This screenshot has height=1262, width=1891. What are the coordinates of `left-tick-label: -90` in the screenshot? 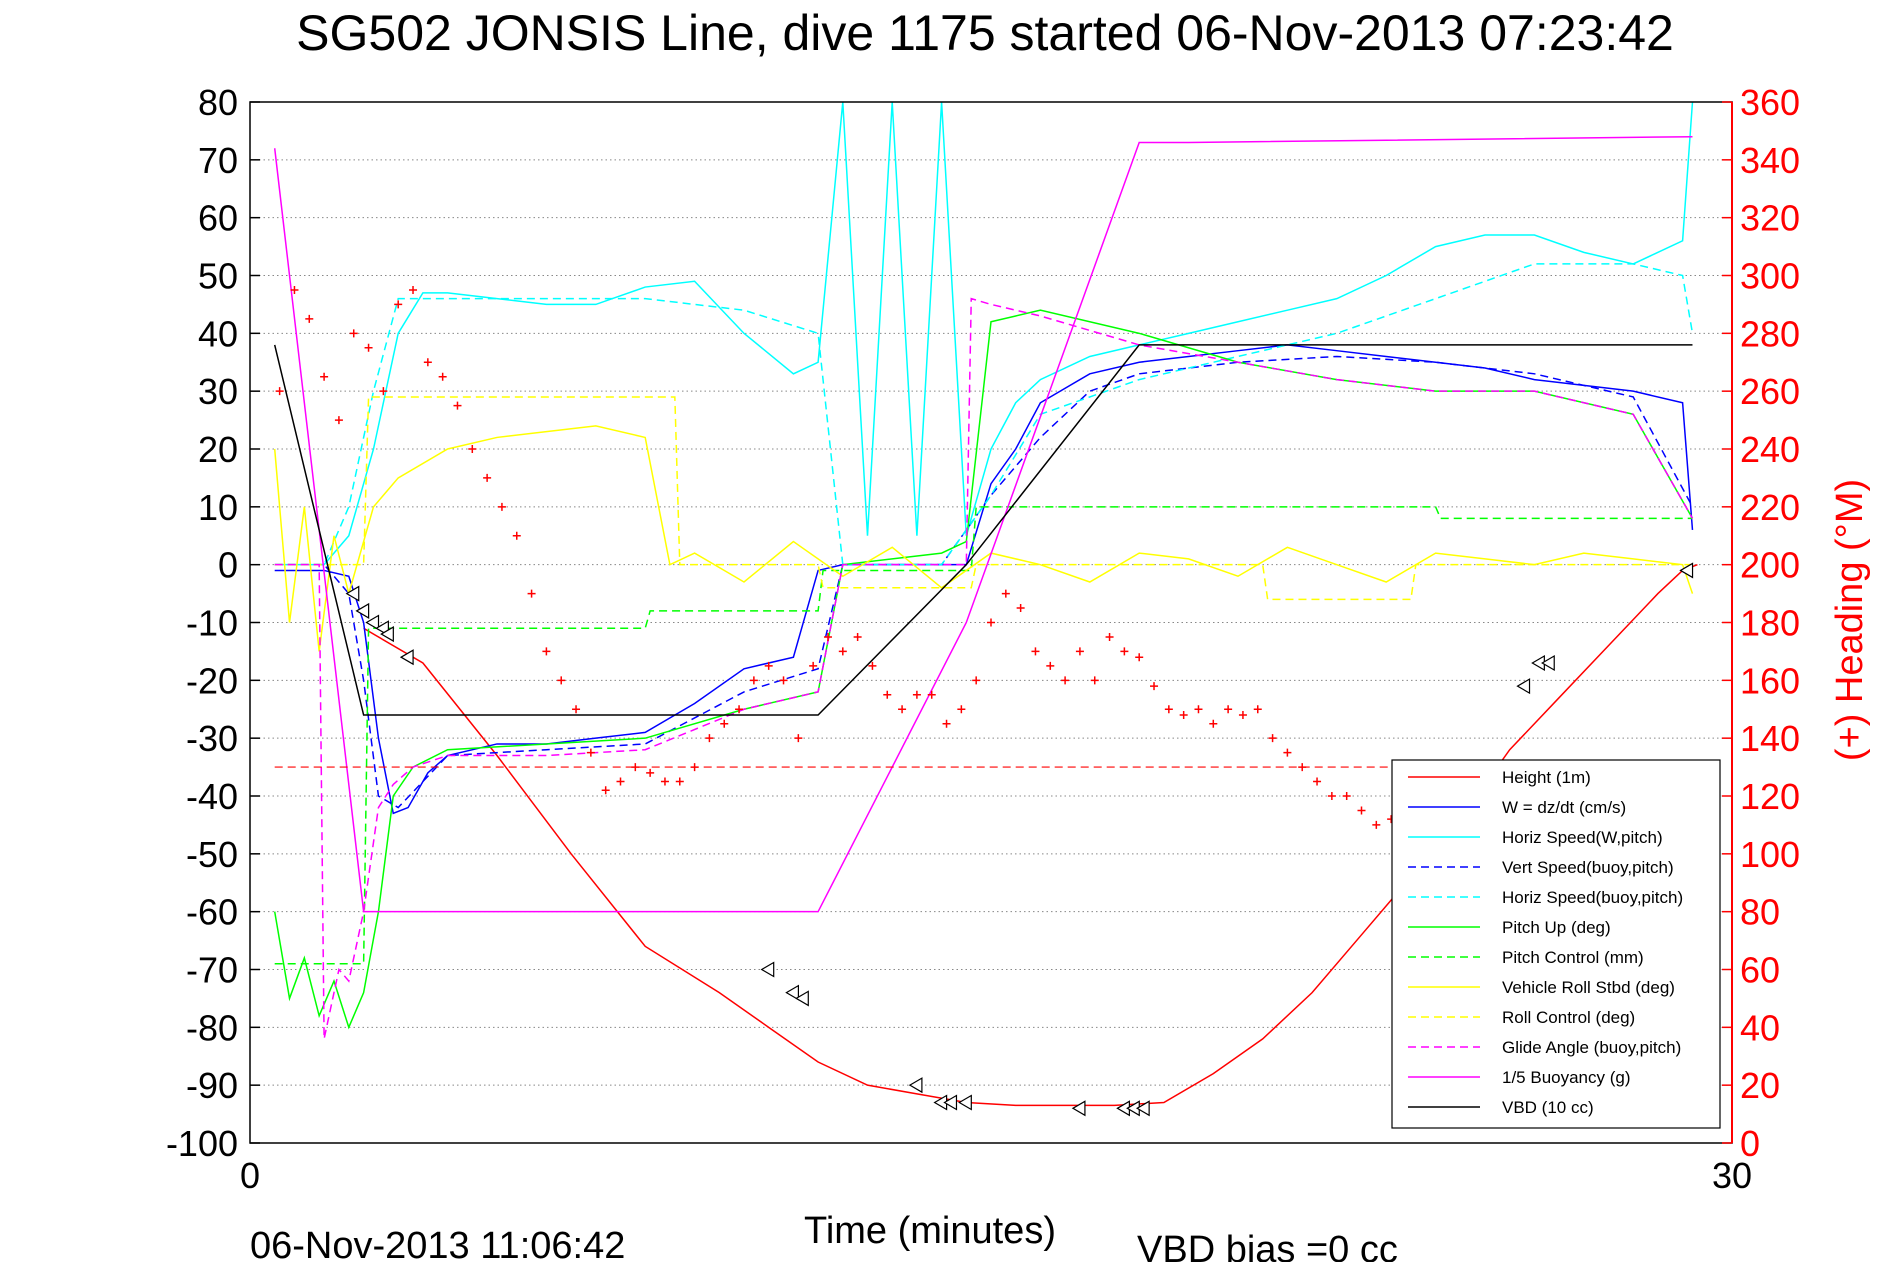 It's located at (212, 1085).